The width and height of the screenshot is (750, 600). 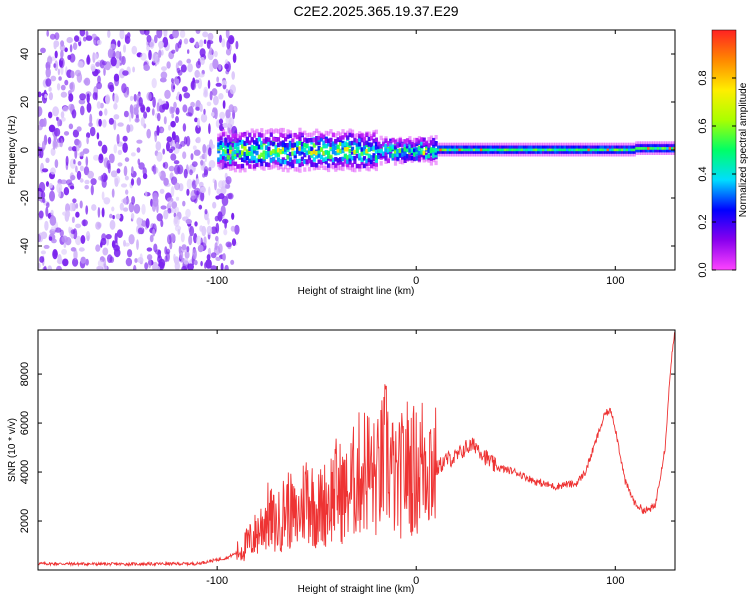 I want to click on snr-xlabel: Height of straight line (km), so click(x=356, y=589).